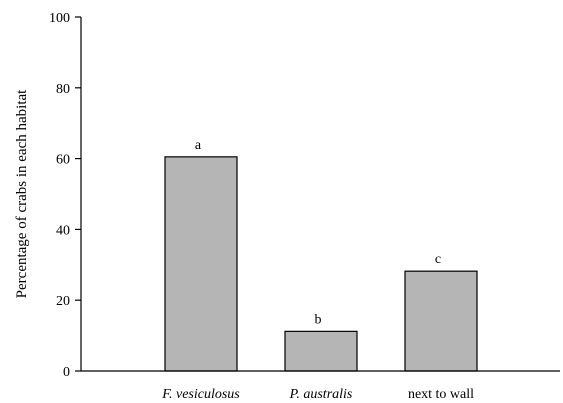 The height and width of the screenshot is (403, 563). What do you see at coordinates (63, 230) in the screenshot?
I see `y-tick-label: 40` at bounding box center [63, 230].